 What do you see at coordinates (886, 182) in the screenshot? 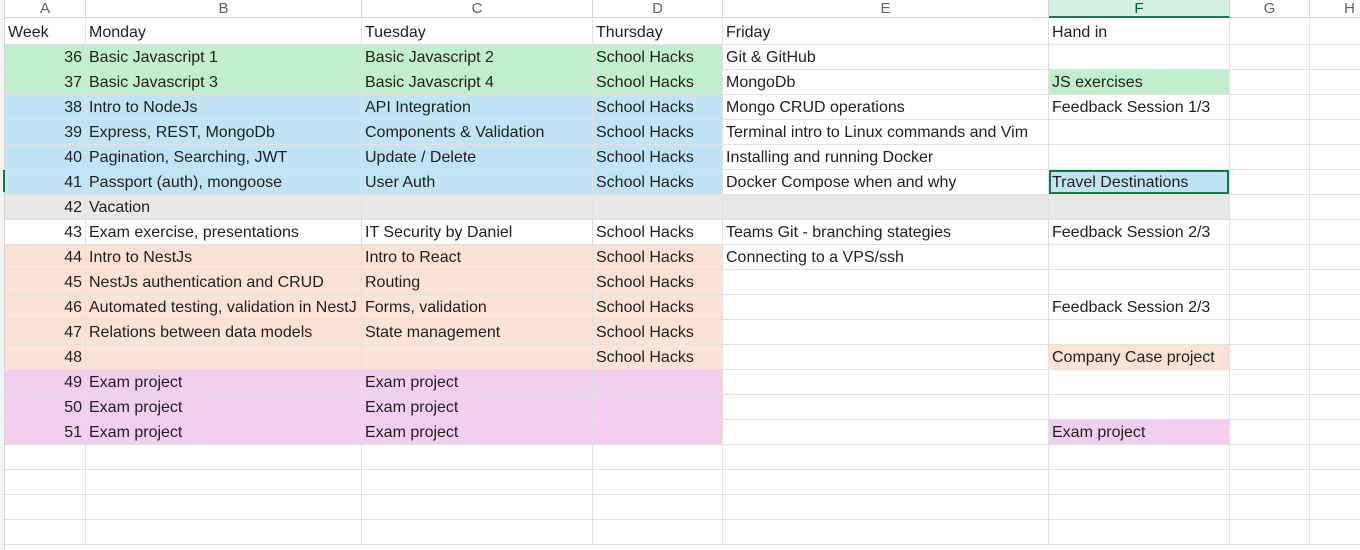
I see `friday-cell: Docker Compose when and why` at bounding box center [886, 182].